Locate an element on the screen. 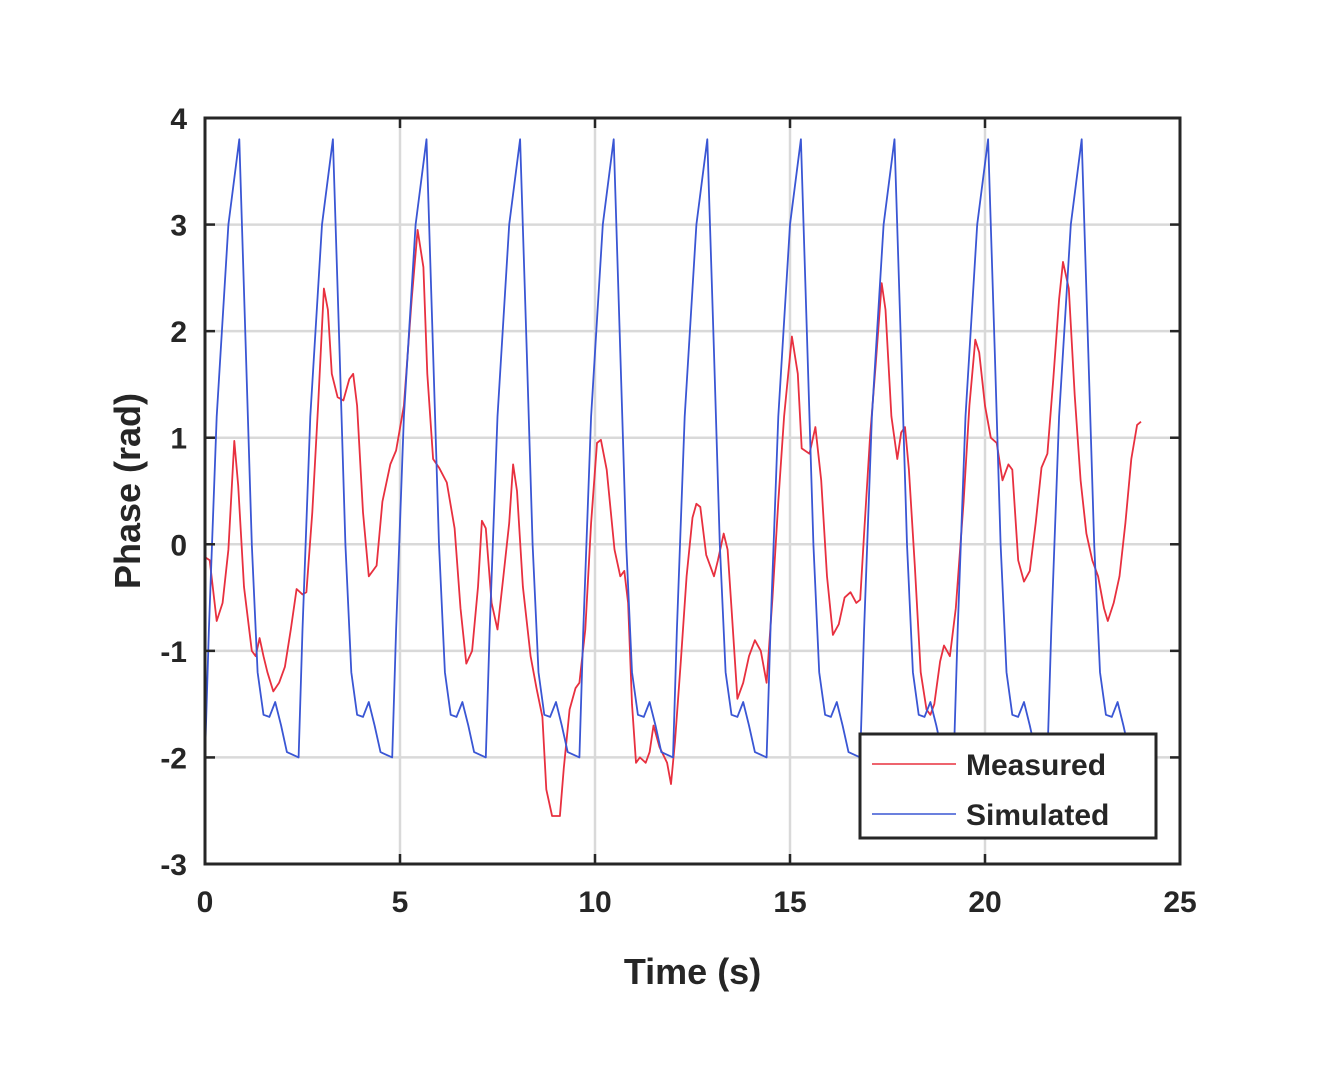  y-tick-label: 4 is located at coordinates (178, 119).